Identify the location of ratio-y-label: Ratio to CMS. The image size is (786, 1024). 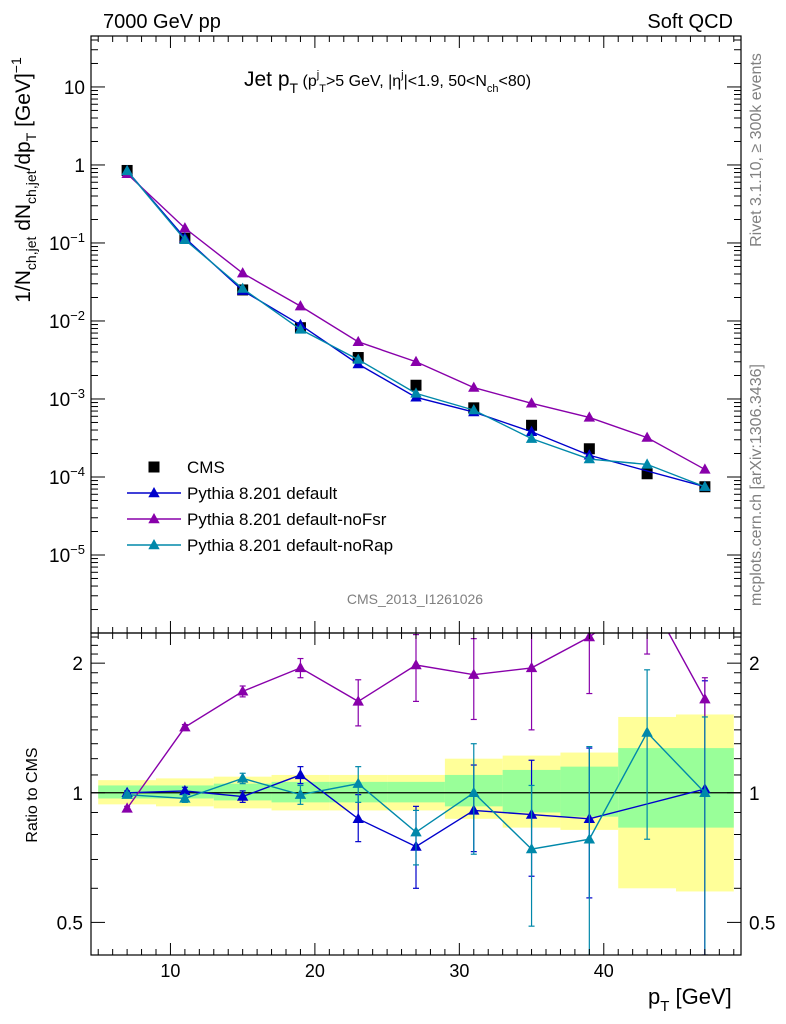
(32, 794).